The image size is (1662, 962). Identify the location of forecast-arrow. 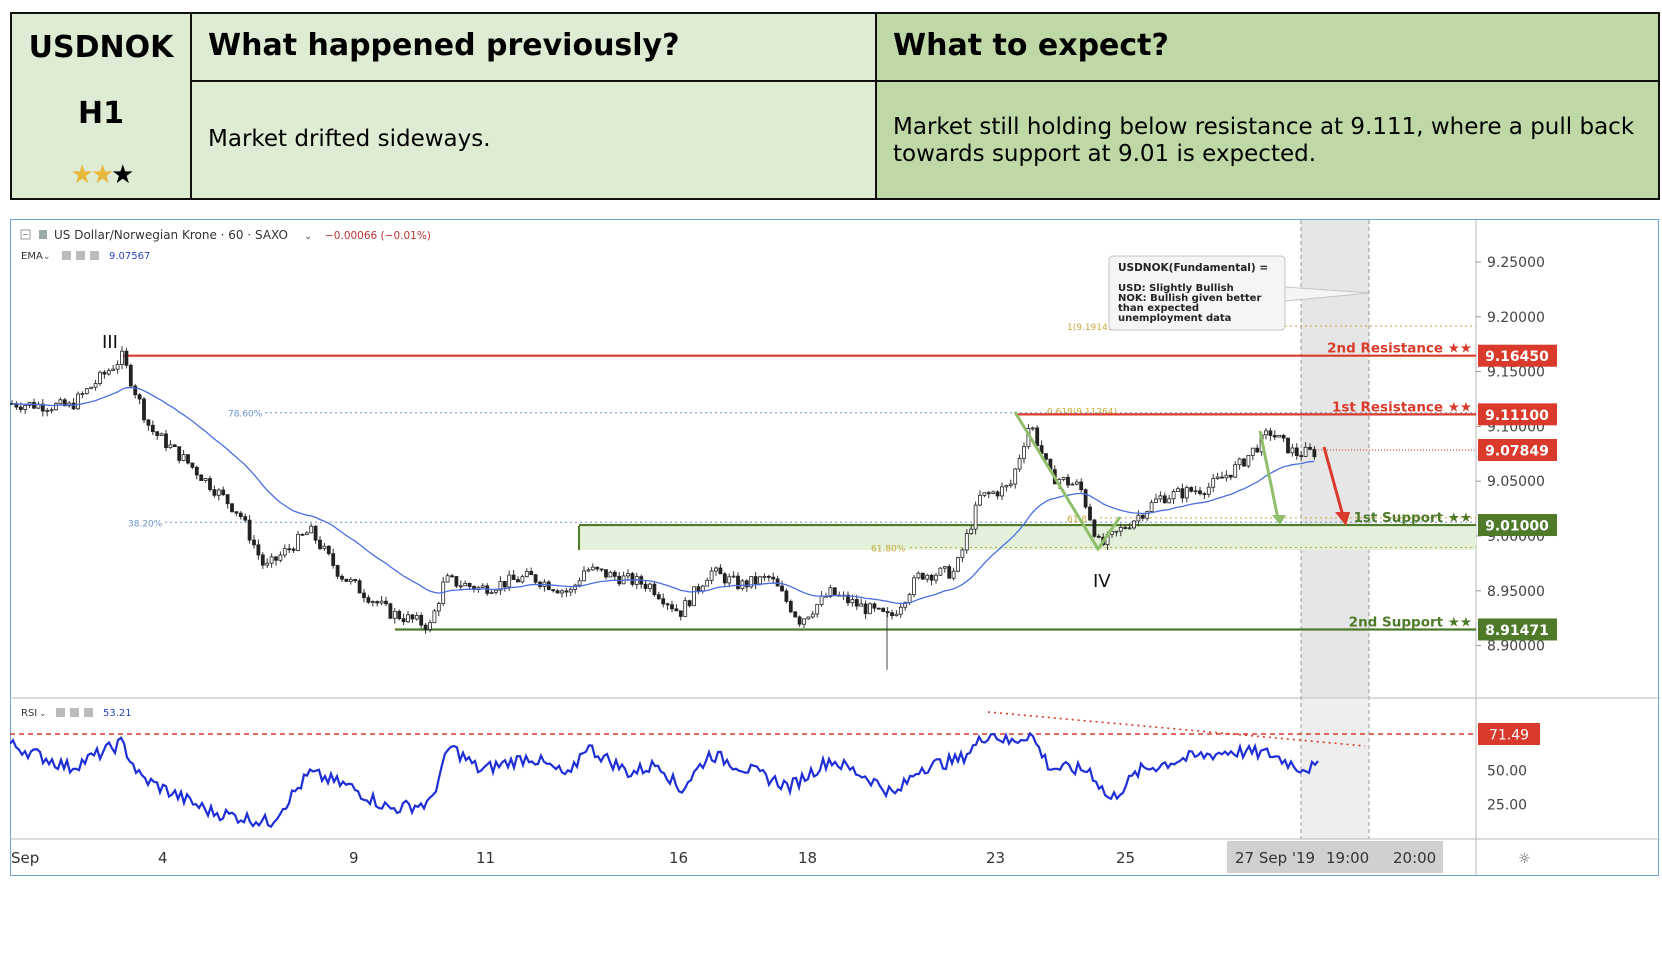
(1333, 481).